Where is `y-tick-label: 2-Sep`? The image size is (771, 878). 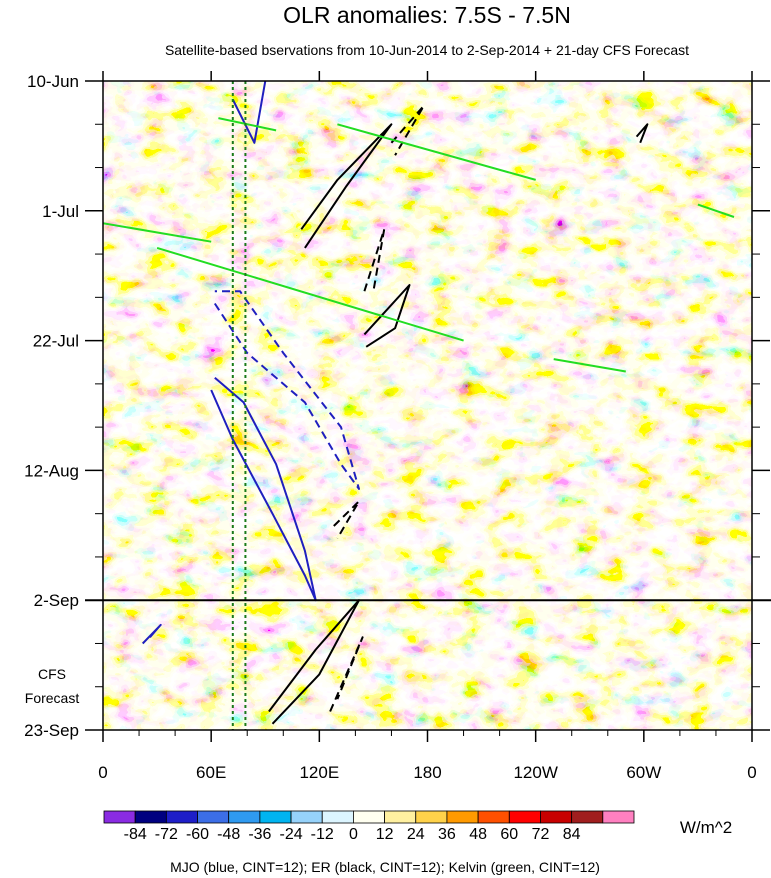 y-tick-label: 2-Sep is located at coordinates (56, 600).